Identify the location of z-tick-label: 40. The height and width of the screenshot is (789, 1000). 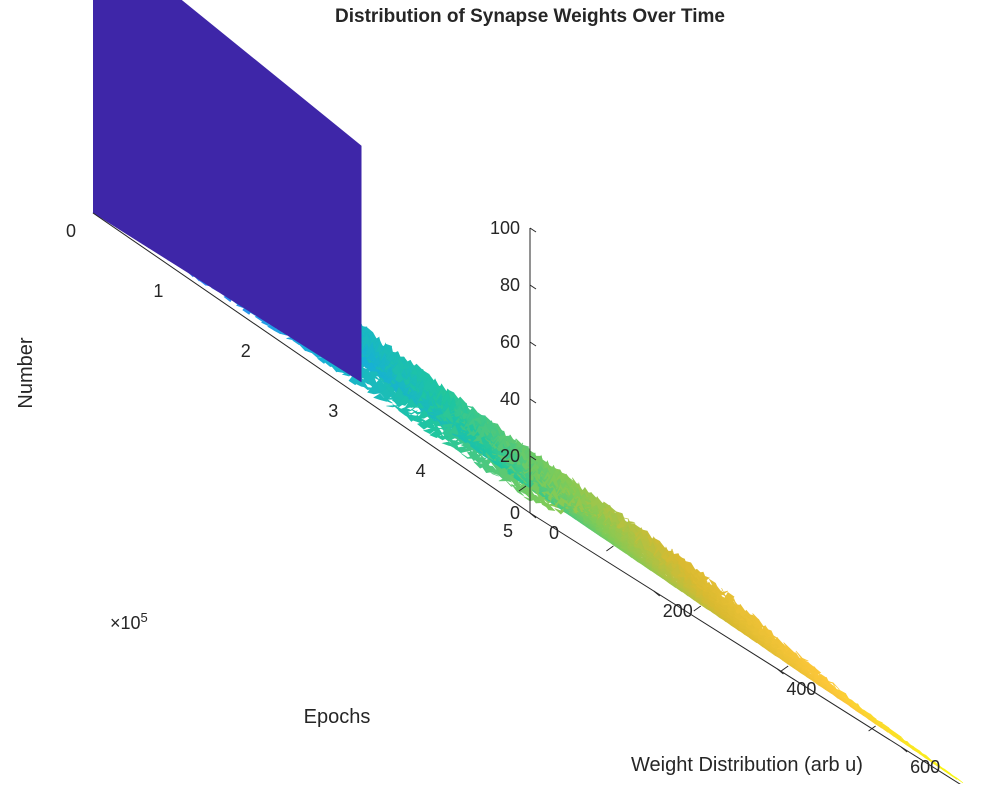
(510, 399).